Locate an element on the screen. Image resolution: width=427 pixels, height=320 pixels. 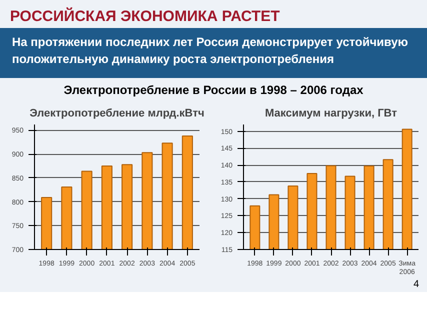
text: РОССИЙСКАЯ ЭКОНОМИКА РАСТЕТ is located at coordinates (145, 16).